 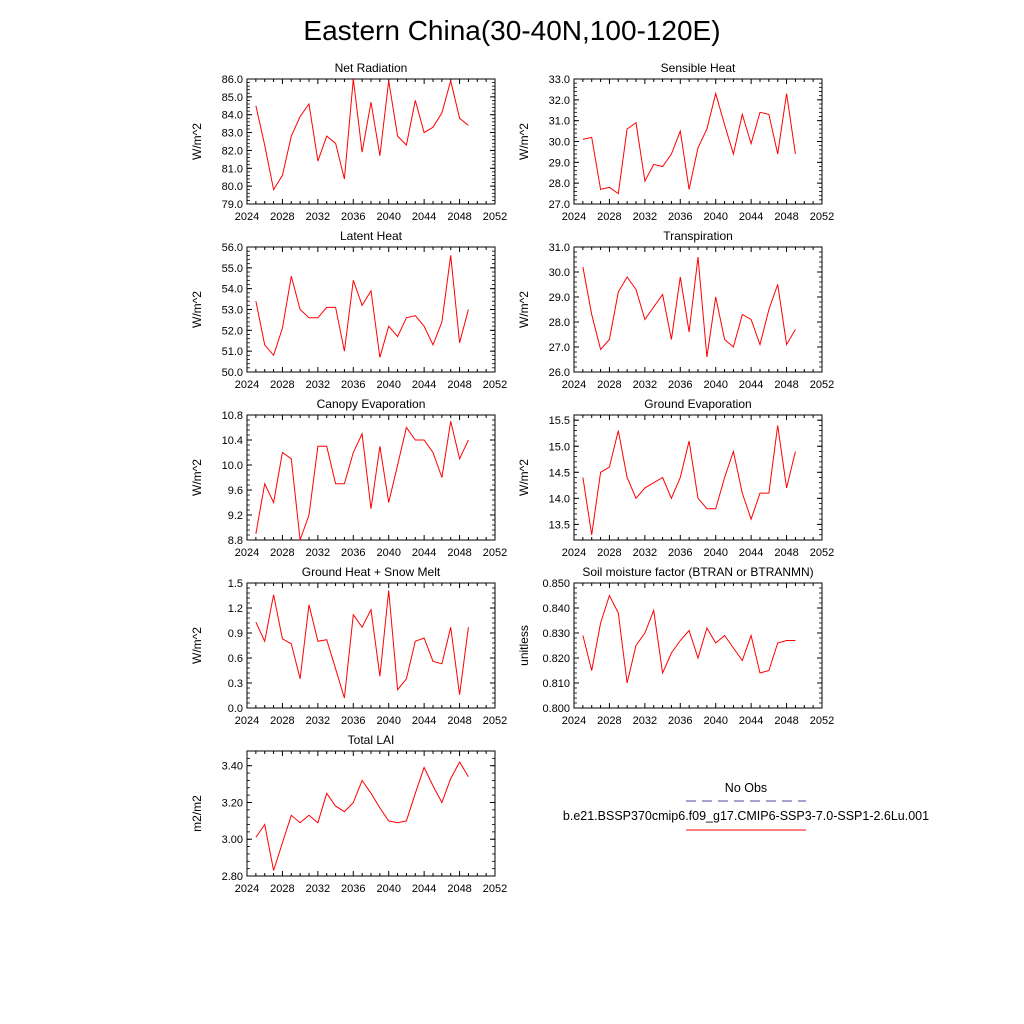 I want to click on y-tick-label: 56.0, so click(x=232, y=248).